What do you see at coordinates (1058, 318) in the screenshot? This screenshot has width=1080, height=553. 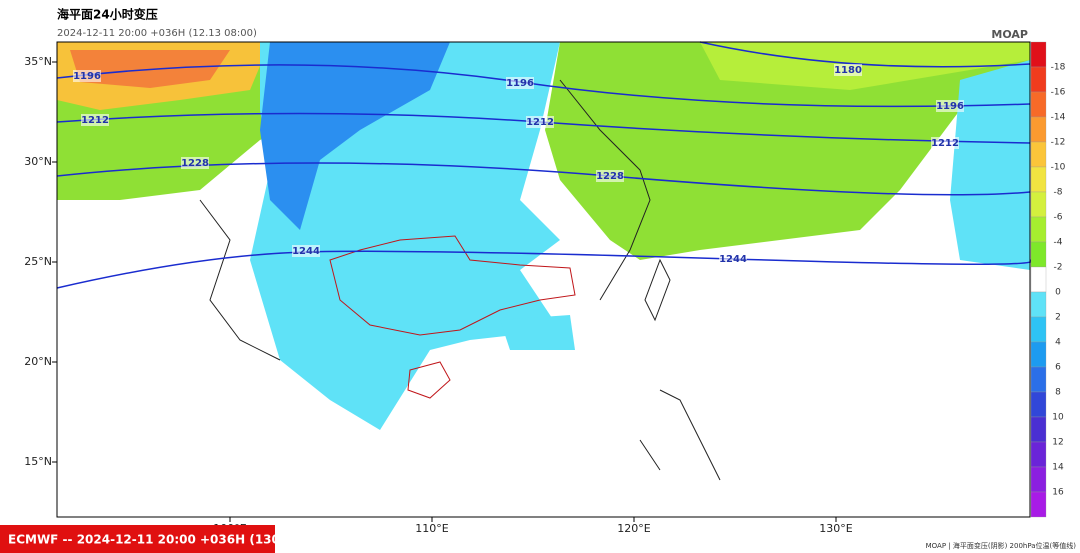 I see `colorbar-label: 2` at bounding box center [1058, 318].